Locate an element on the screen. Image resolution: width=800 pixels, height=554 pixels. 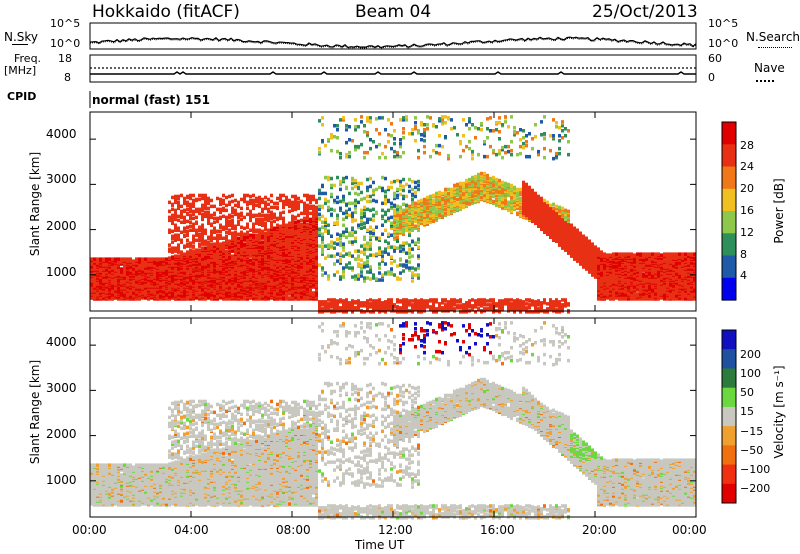
power-cbar-tick-4: 4 is located at coordinates (743, 275).